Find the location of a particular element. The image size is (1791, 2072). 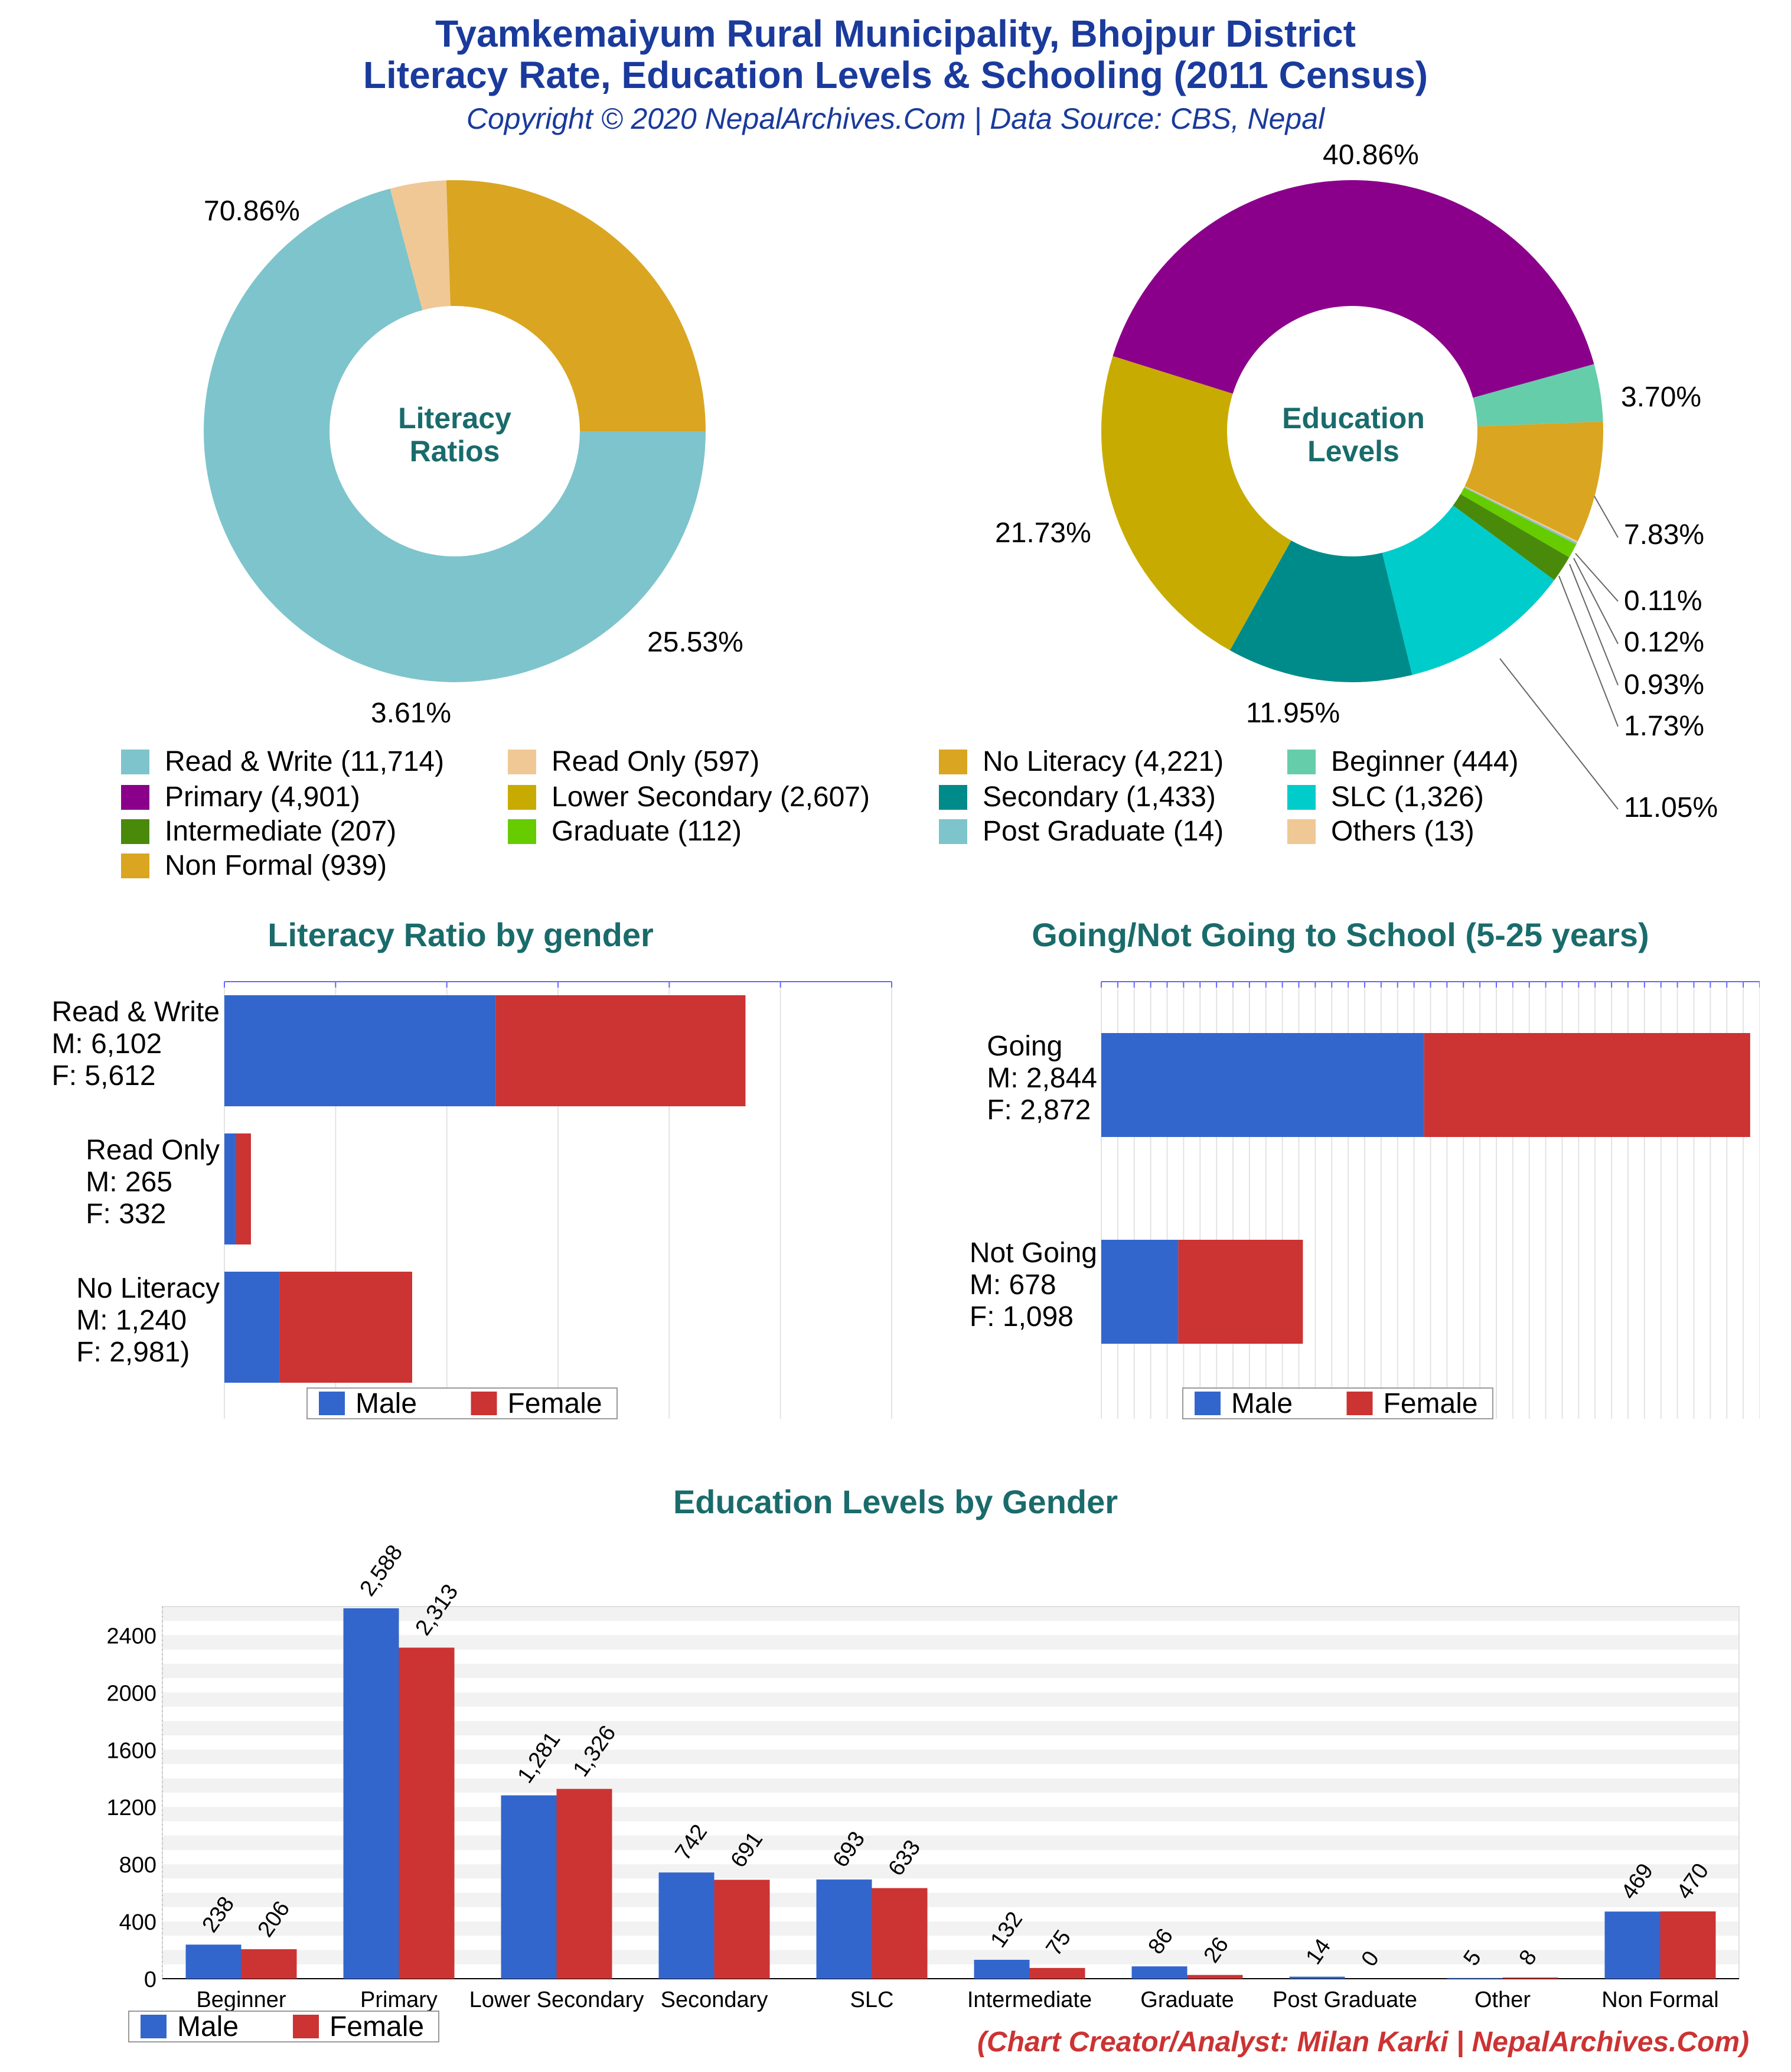

legend-swatch-male is located at coordinates (332, 1403).